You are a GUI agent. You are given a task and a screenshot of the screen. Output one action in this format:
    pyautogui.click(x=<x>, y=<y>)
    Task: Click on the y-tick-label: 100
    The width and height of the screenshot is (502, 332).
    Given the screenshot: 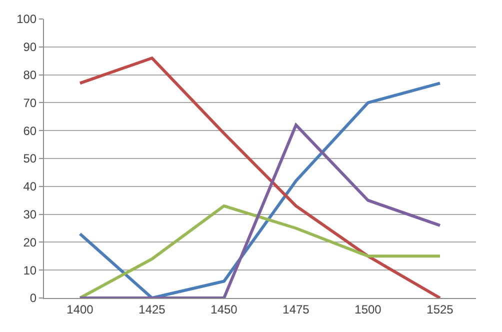 What is the action you would take?
    pyautogui.click(x=26, y=19)
    